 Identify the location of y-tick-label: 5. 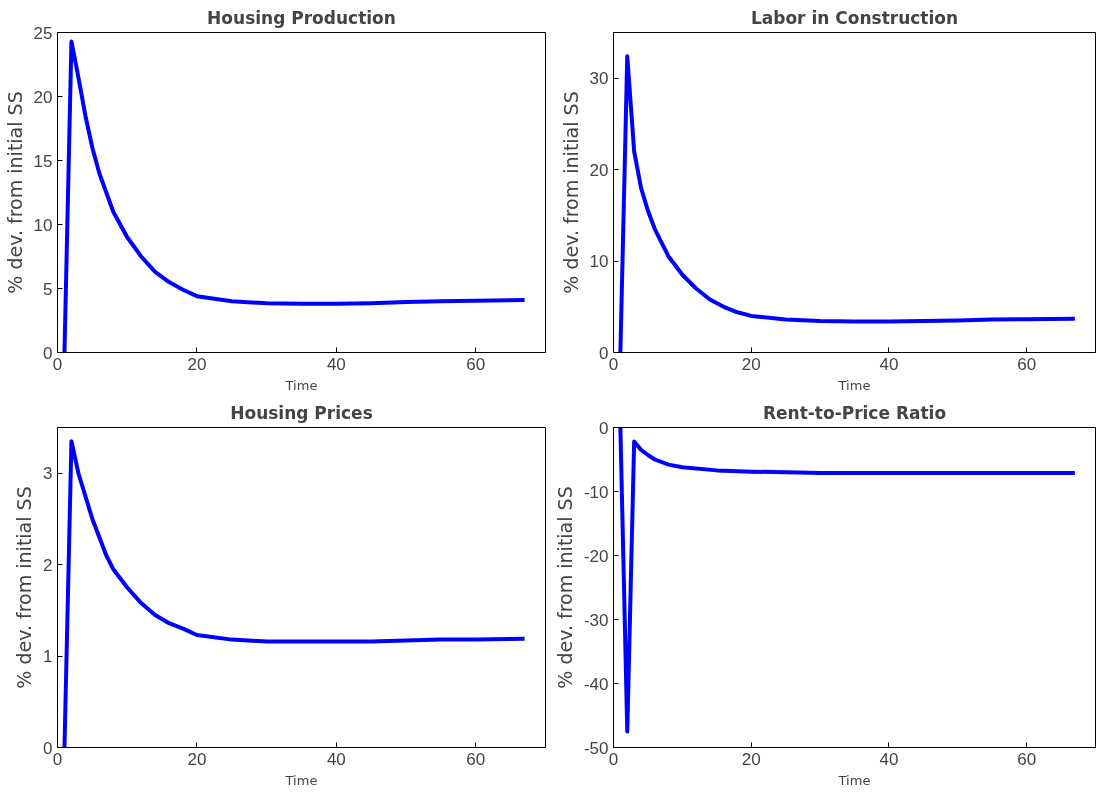
(48, 289).